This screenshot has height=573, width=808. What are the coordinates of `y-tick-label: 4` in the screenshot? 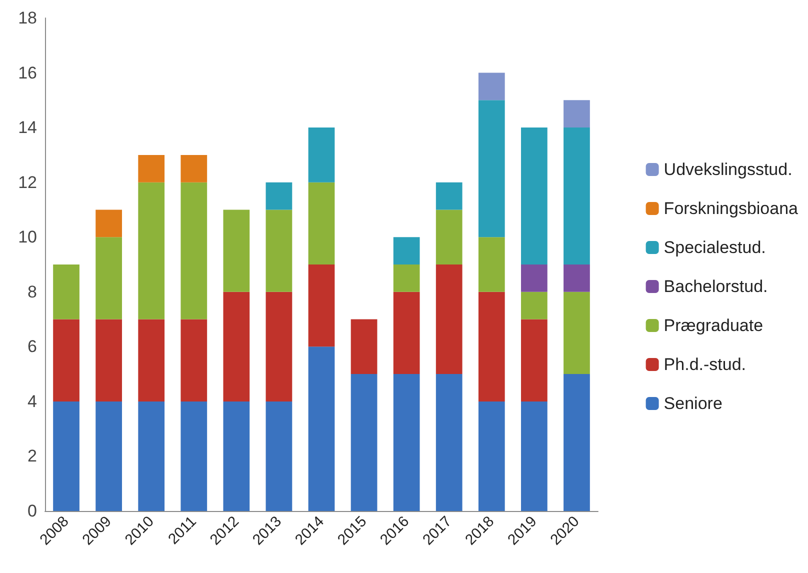 It's located at (32, 401).